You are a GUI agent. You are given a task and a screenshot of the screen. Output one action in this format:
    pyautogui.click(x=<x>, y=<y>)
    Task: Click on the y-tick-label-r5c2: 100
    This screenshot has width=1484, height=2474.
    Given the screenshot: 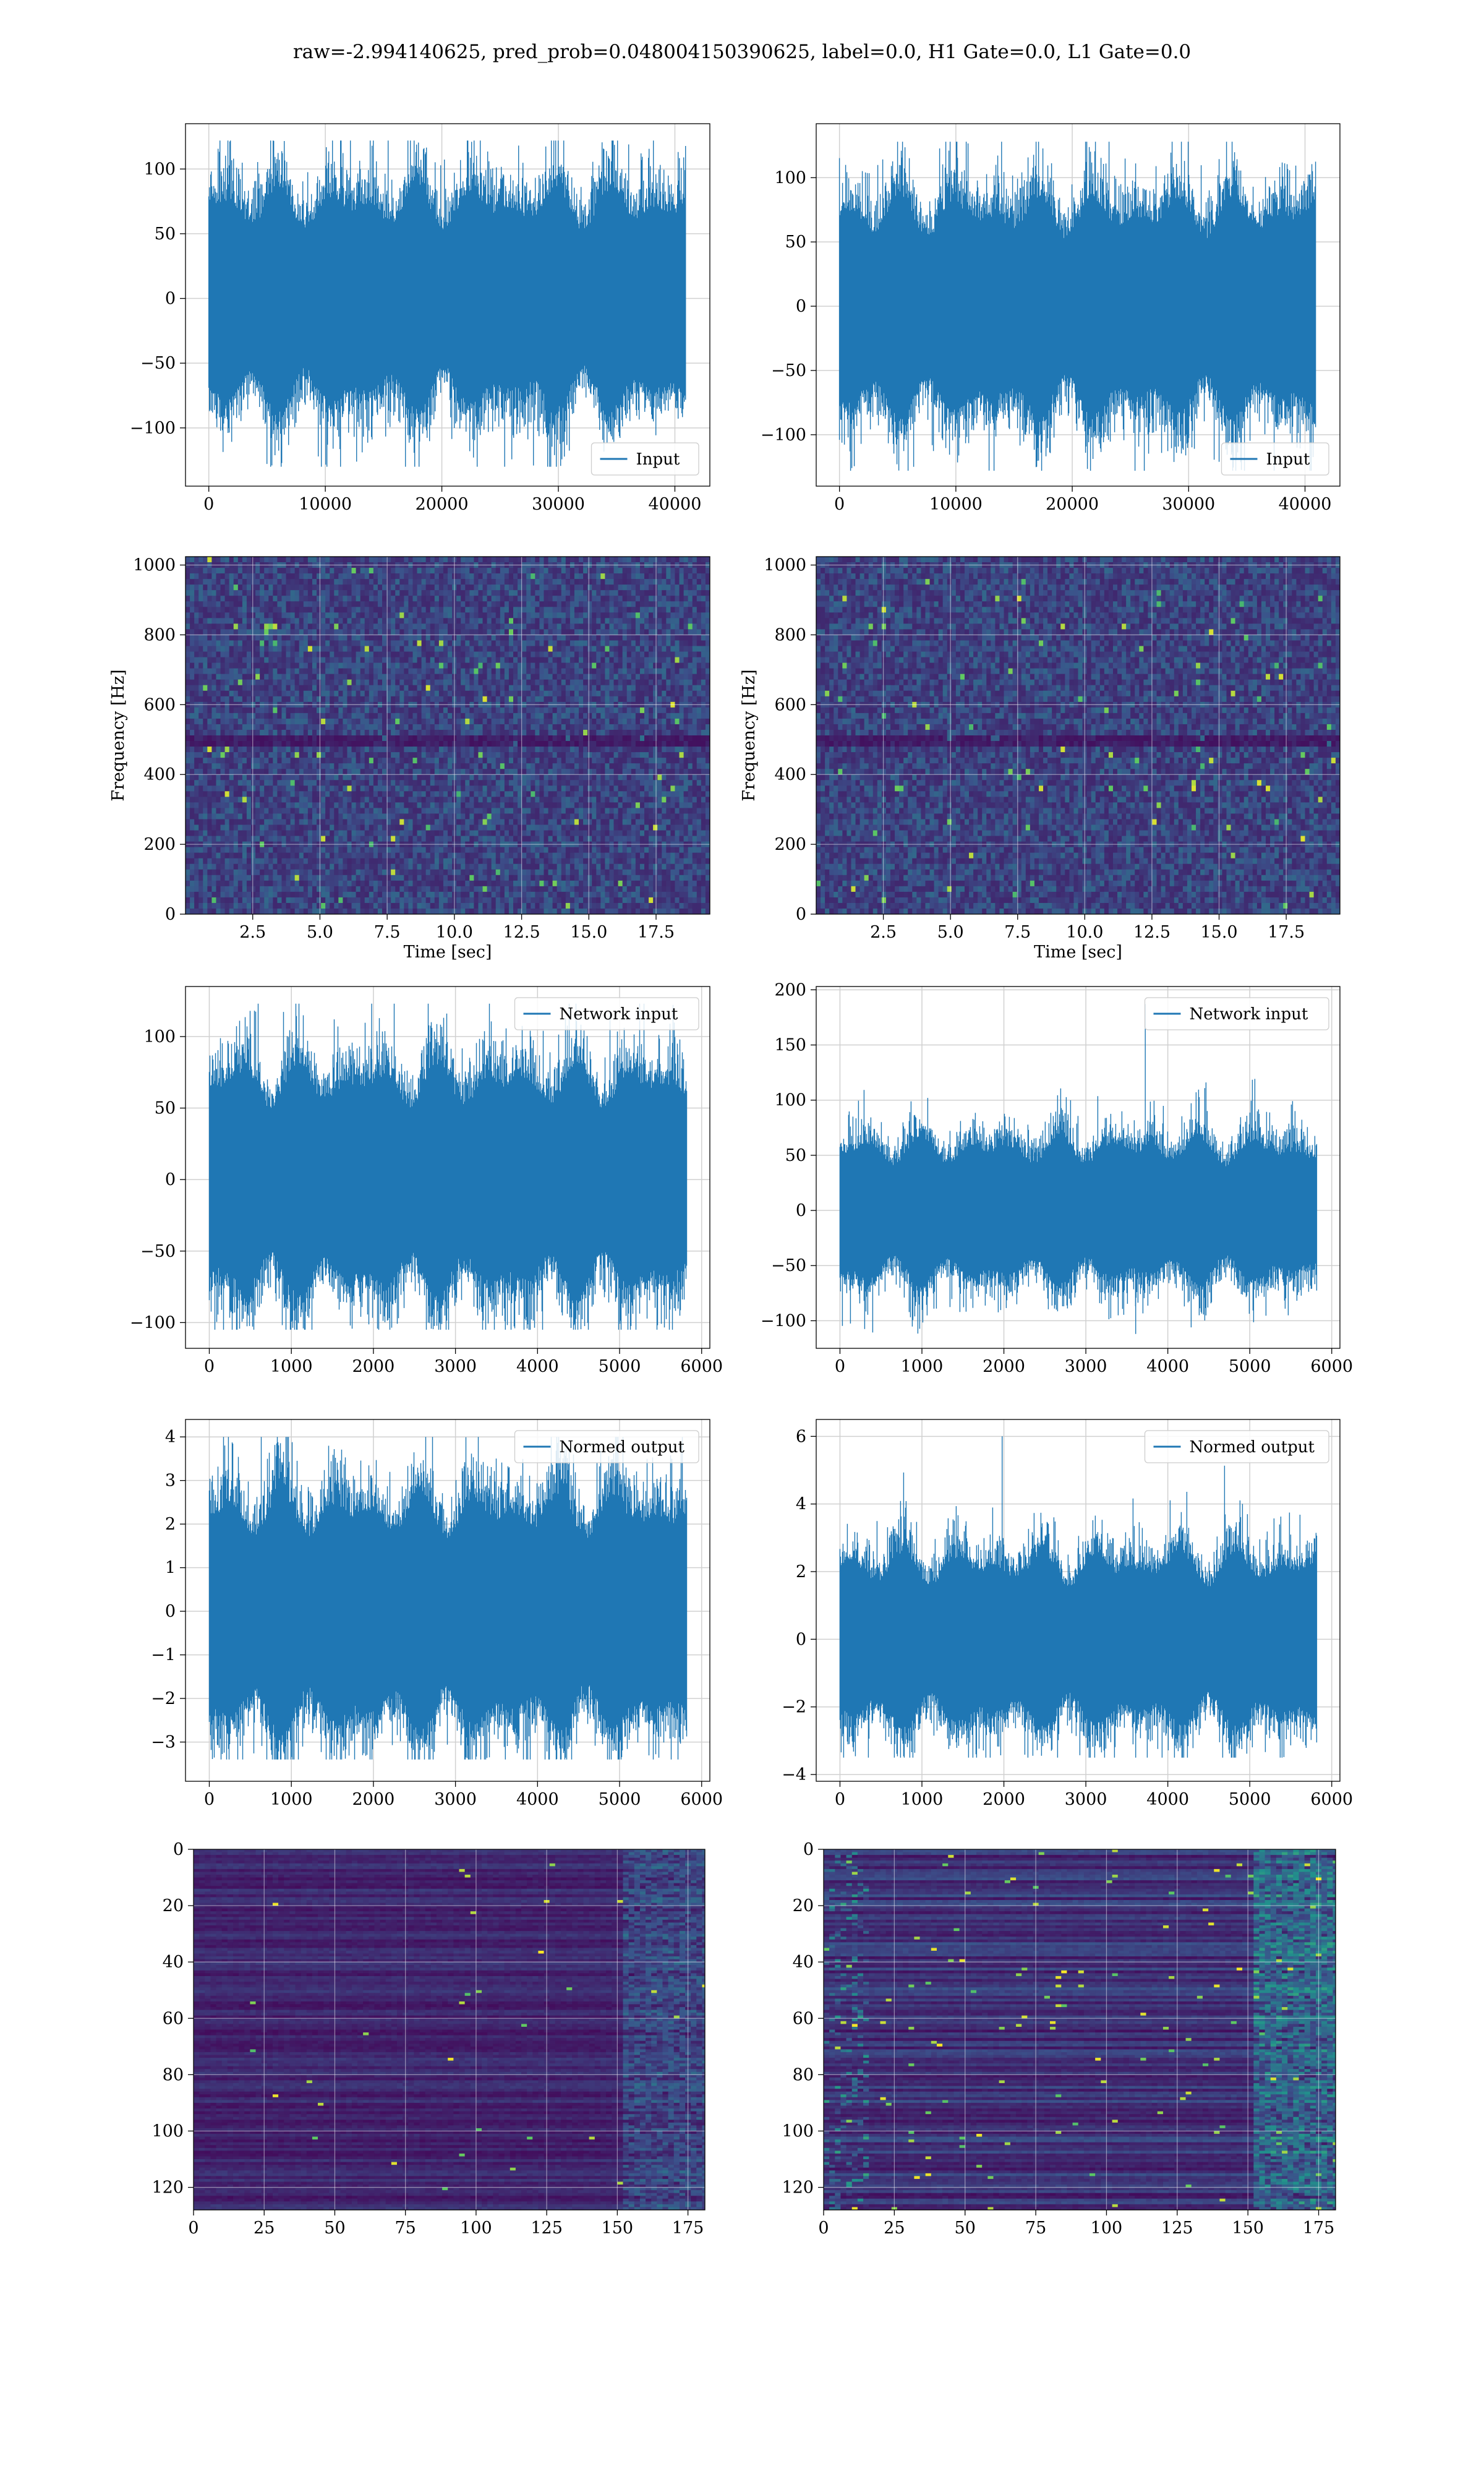 What is the action you would take?
    pyautogui.click(x=798, y=2131)
    